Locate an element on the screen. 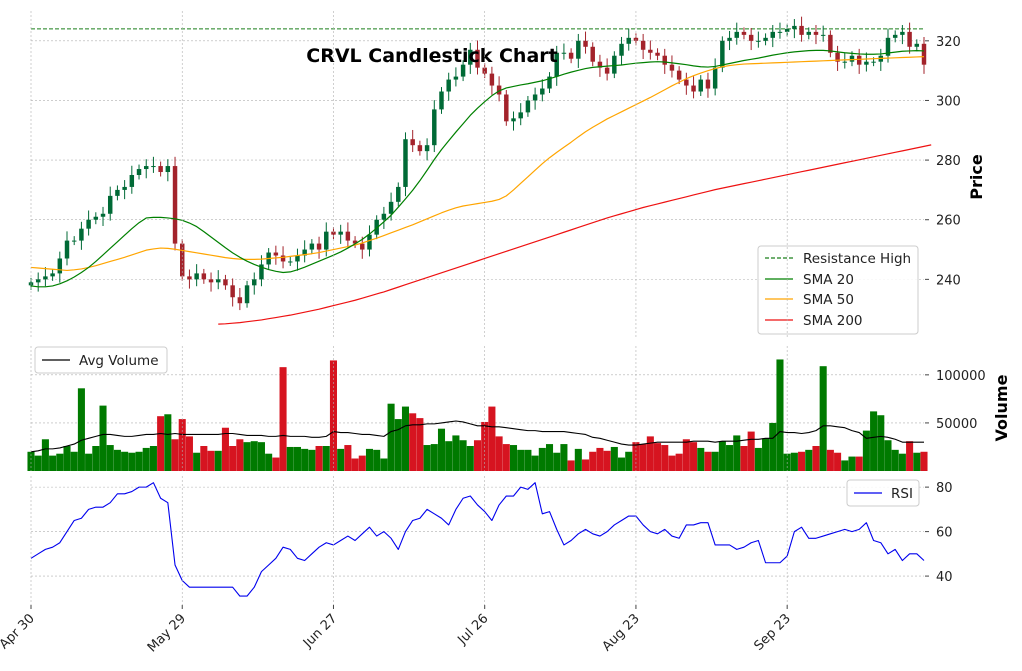 The height and width of the screenshot is (671, 1022). rsi-legend-box is located at coordinates (883, 493).